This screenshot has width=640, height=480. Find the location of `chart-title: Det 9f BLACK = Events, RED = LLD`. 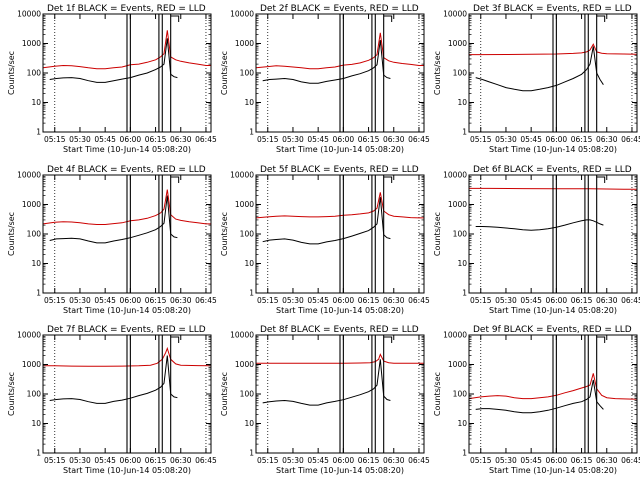

chart-title: Det 9f BLACK = Events, RED = LLD is located at coordinates (552, 330).